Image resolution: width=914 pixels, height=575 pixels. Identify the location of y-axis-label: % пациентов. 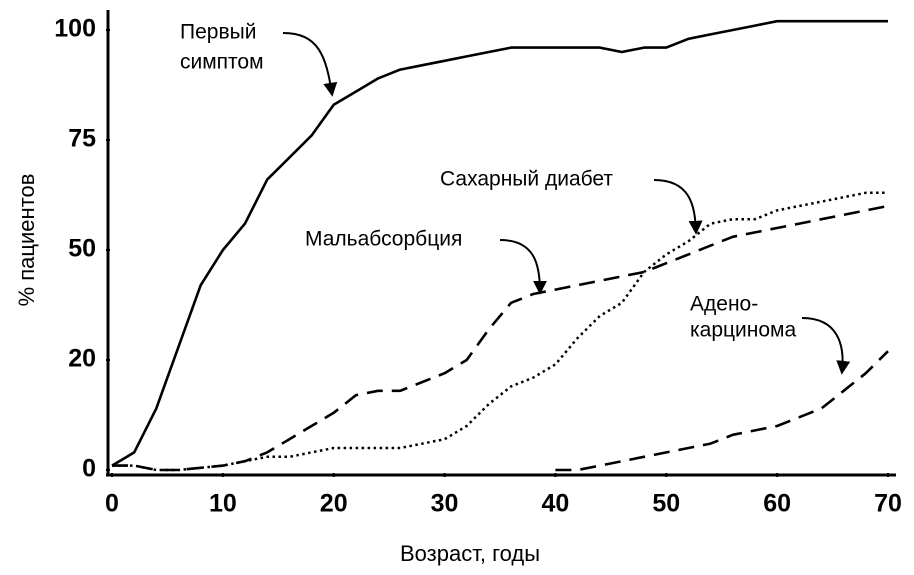
(26, 240).